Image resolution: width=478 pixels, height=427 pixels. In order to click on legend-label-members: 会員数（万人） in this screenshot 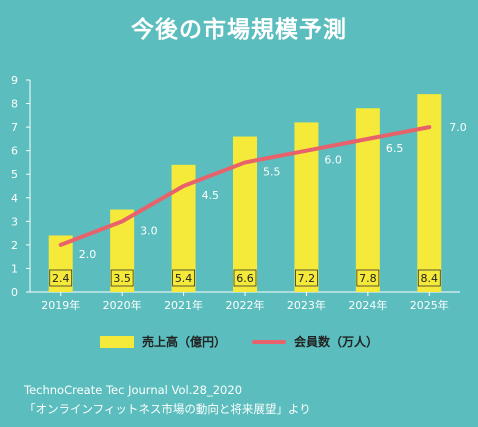, I will do `click(336, 342)`.